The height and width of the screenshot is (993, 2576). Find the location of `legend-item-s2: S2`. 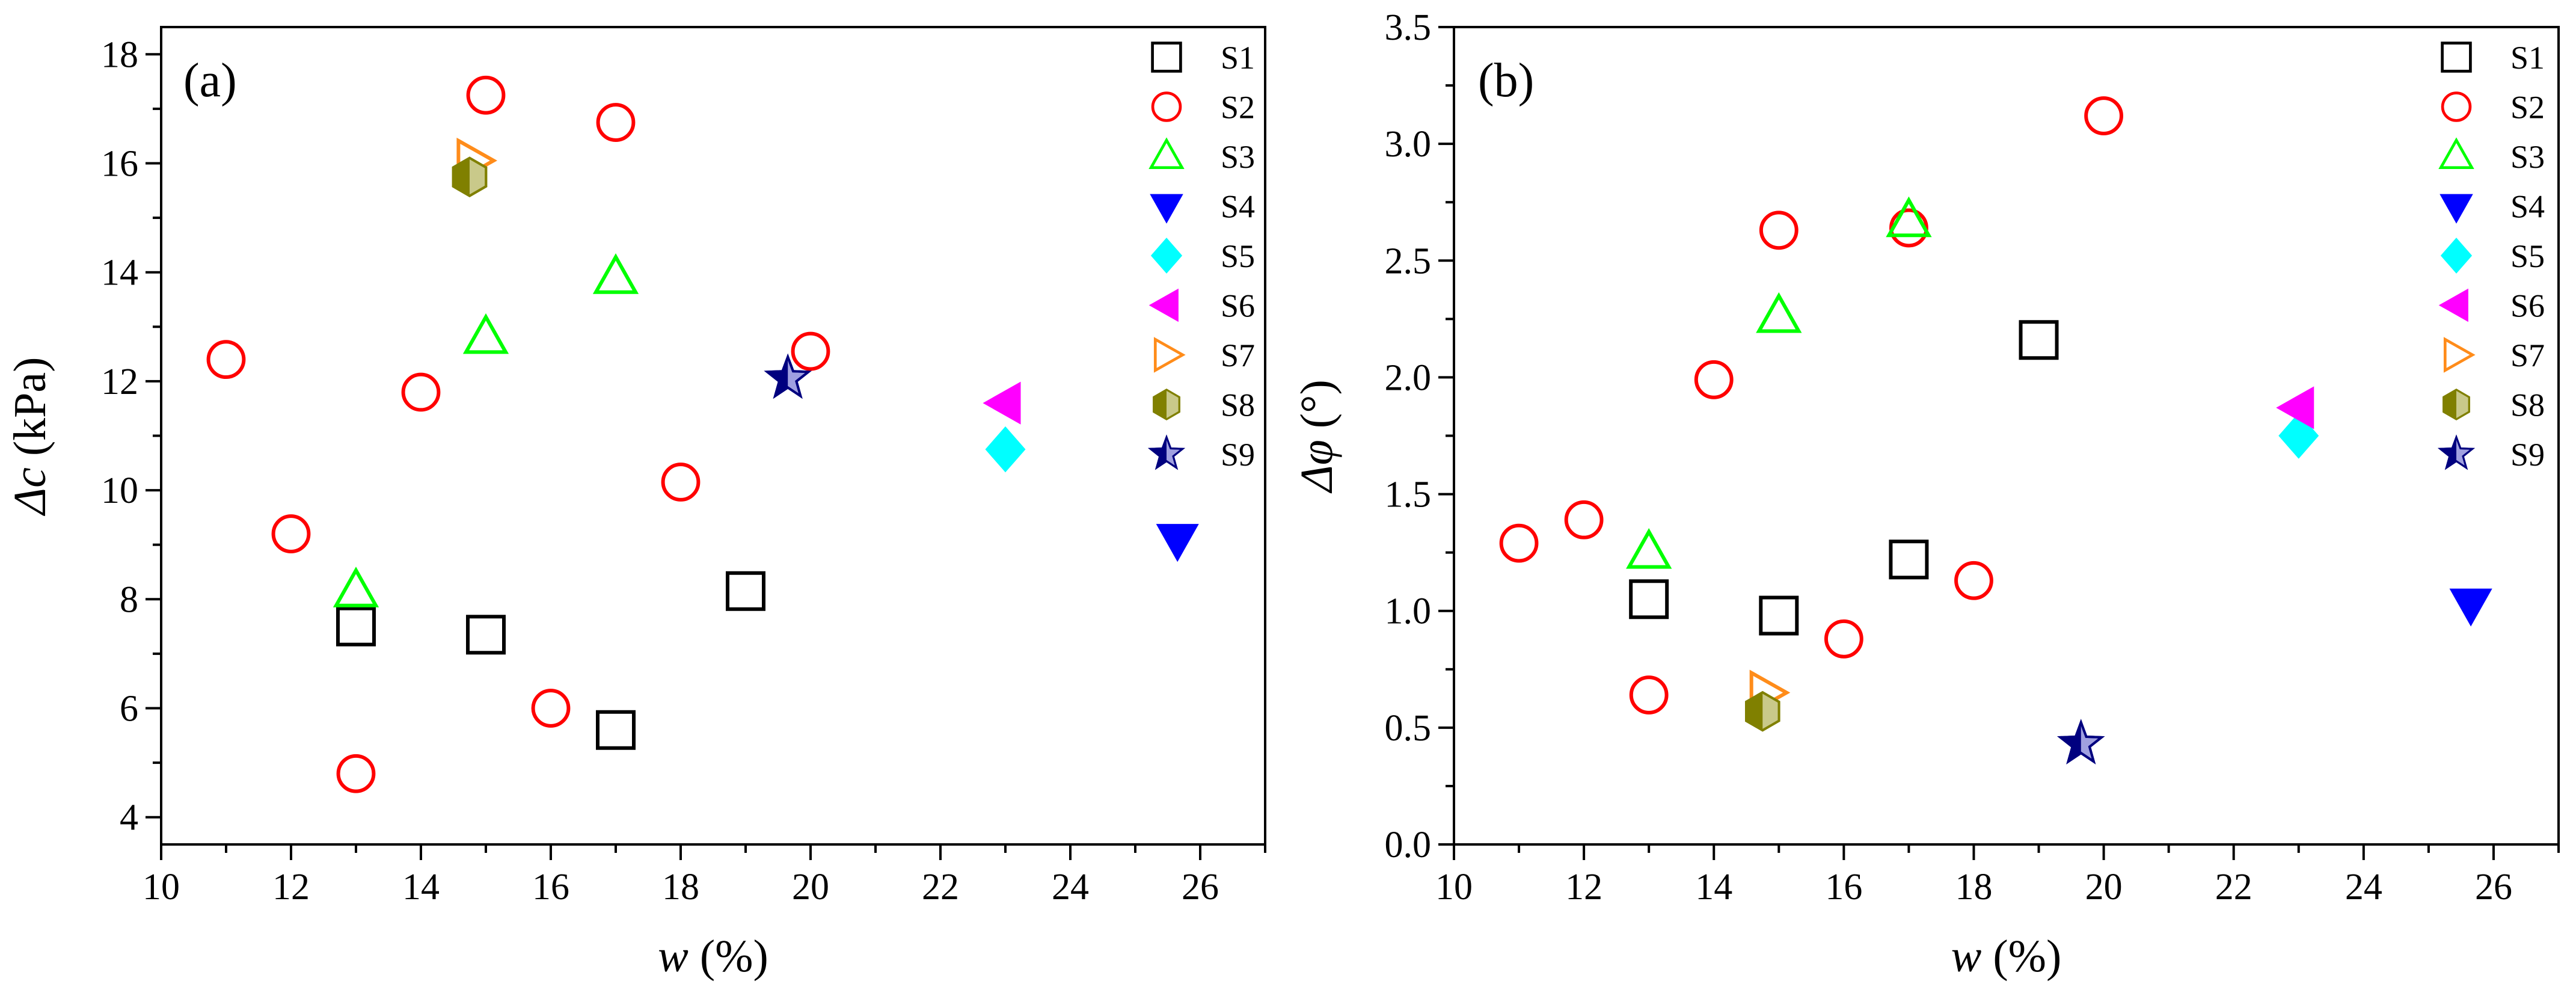

legend-item-s2: S2 is located at coordinates (2493, 108).